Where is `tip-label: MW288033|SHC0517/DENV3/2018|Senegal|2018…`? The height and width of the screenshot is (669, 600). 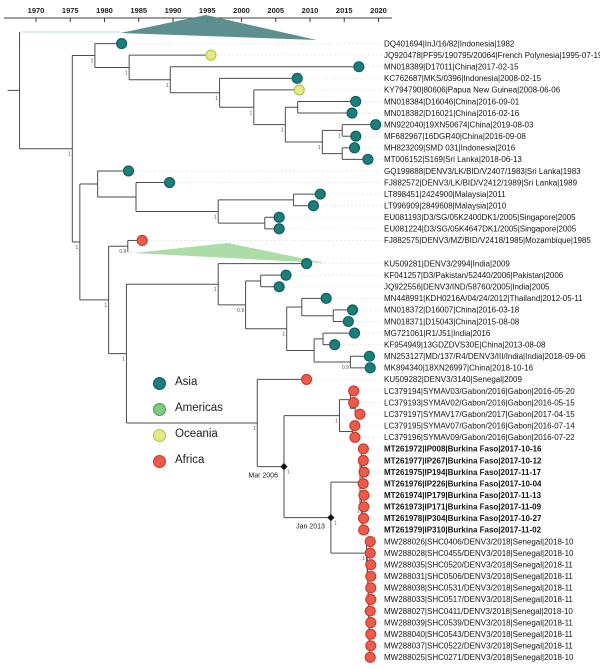 tip-label: MW288033|SHC0517/DENV3/2018|Senegal|2018… is located at coordinates (478, 599).